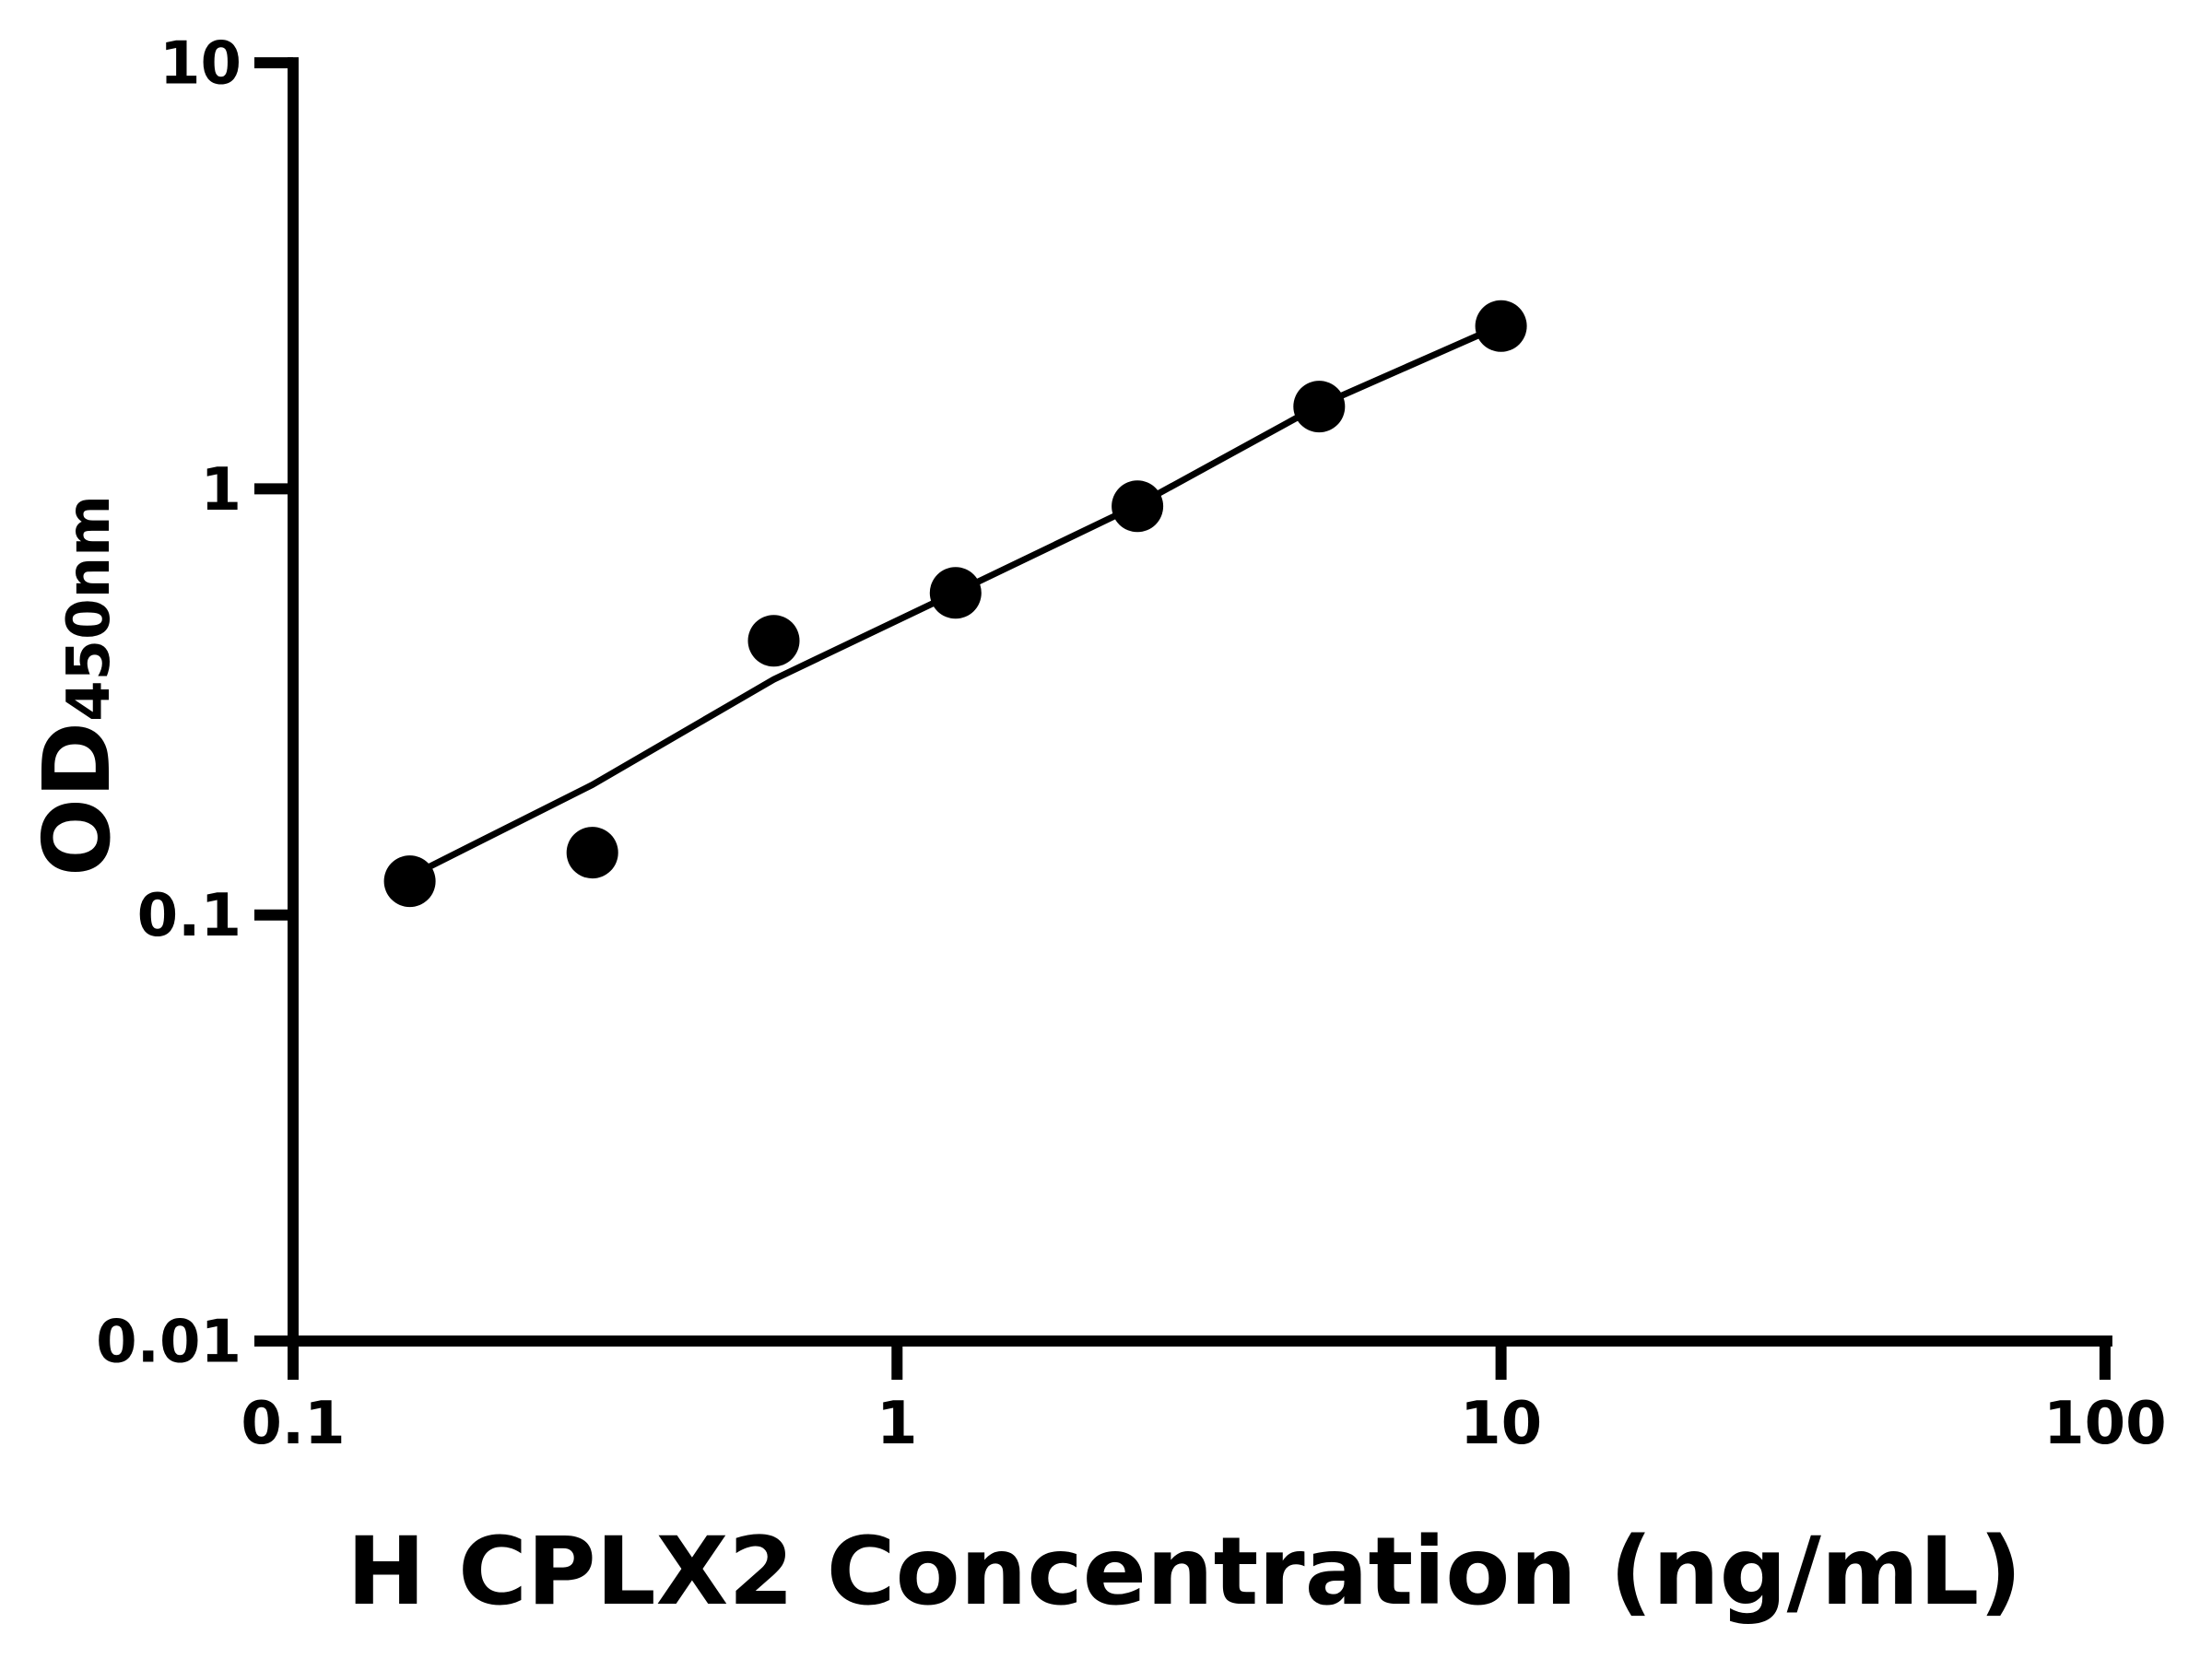  Describe the element at coordinates (2105, 1424) in the screenshot. I see `x-tick-label-100: 100` at that location.